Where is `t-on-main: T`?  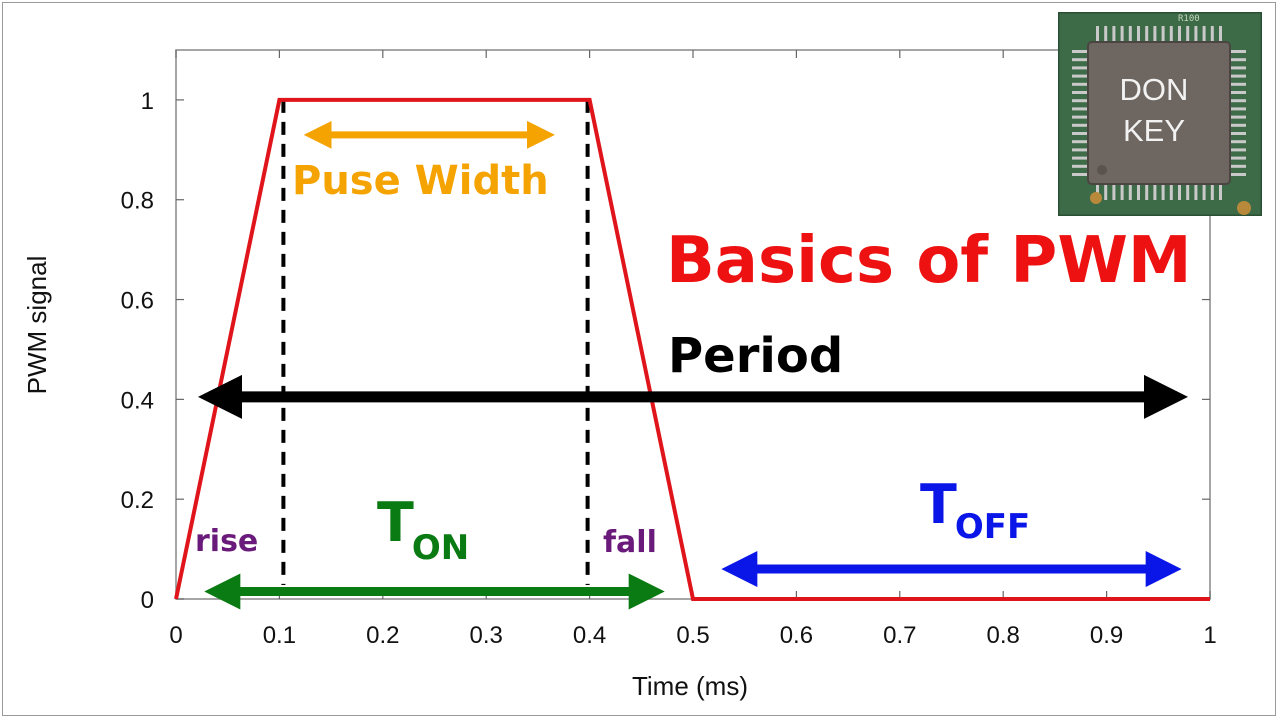 t-on-main: T is located at coordinates (395, 522).